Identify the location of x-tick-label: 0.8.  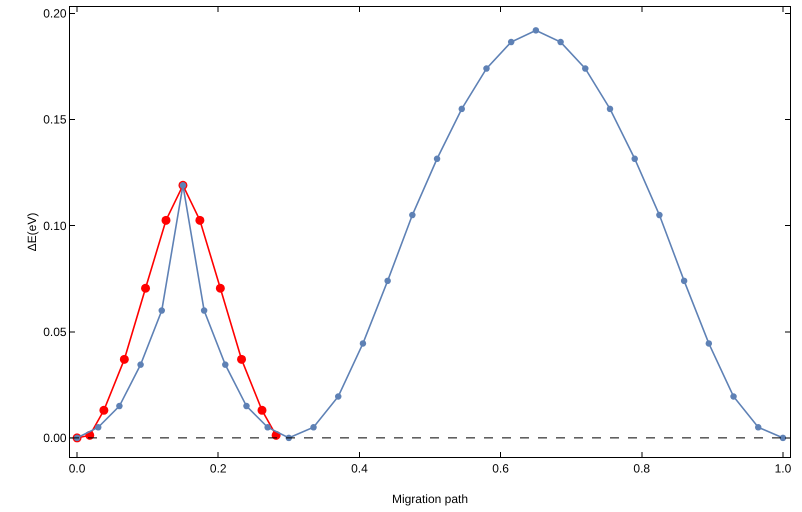
(641, 468).